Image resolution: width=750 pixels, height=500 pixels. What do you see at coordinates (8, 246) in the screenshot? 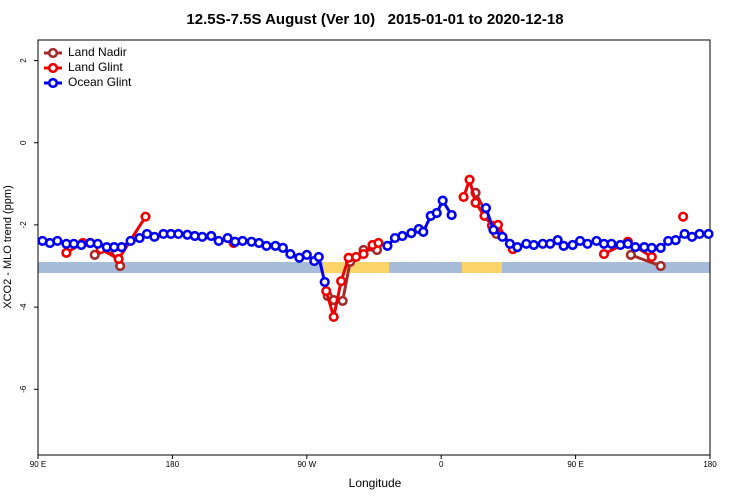
I see `y-axis-label: XCO2 - MLO trend (ppm)` at bounding box center [8, 246].